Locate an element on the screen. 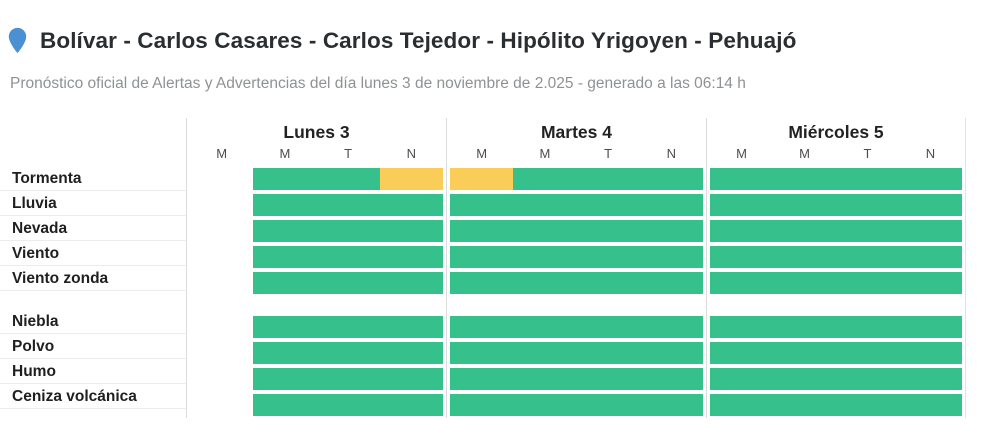  labels-header-spacer is located at coordinates (93, 142).